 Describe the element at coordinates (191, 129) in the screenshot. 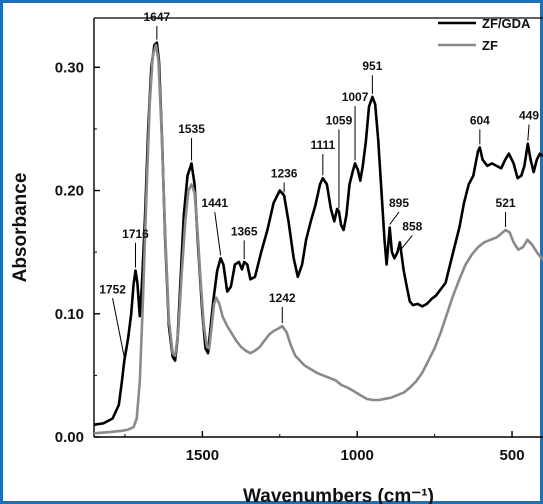

I see `peak-label: 1535` at that location.